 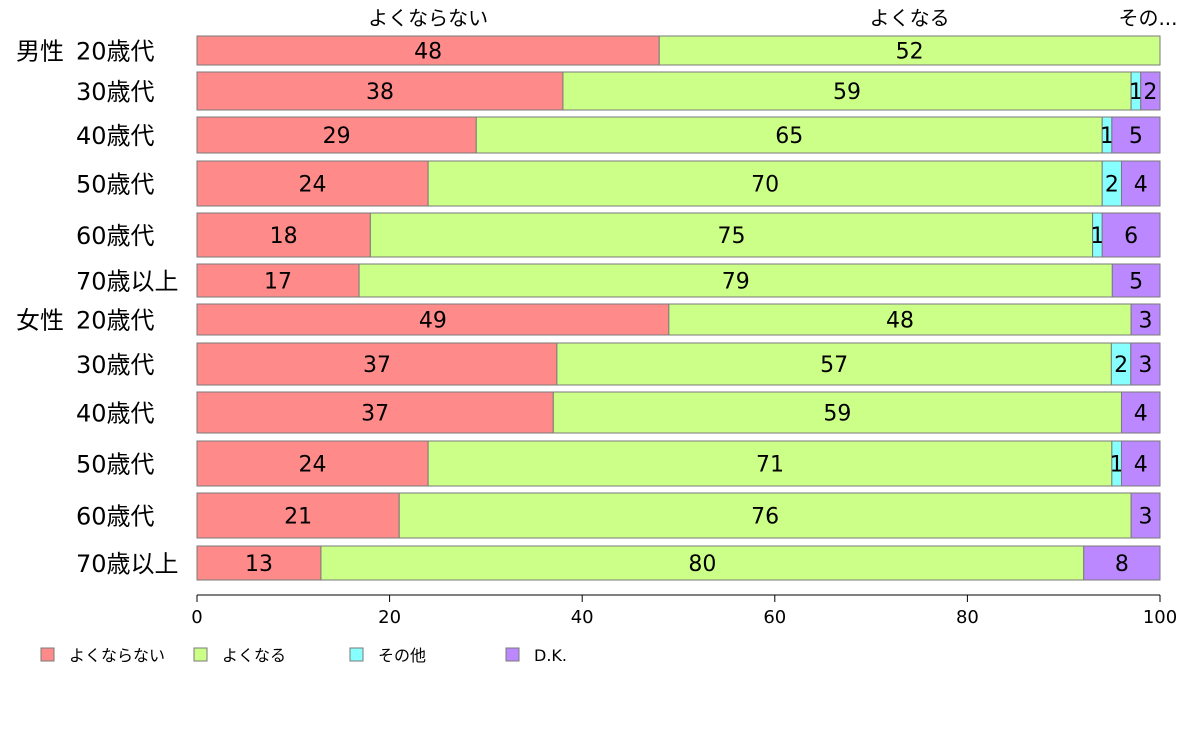 I want to click on x-tick-label: 60, so click(x=774, y=617).